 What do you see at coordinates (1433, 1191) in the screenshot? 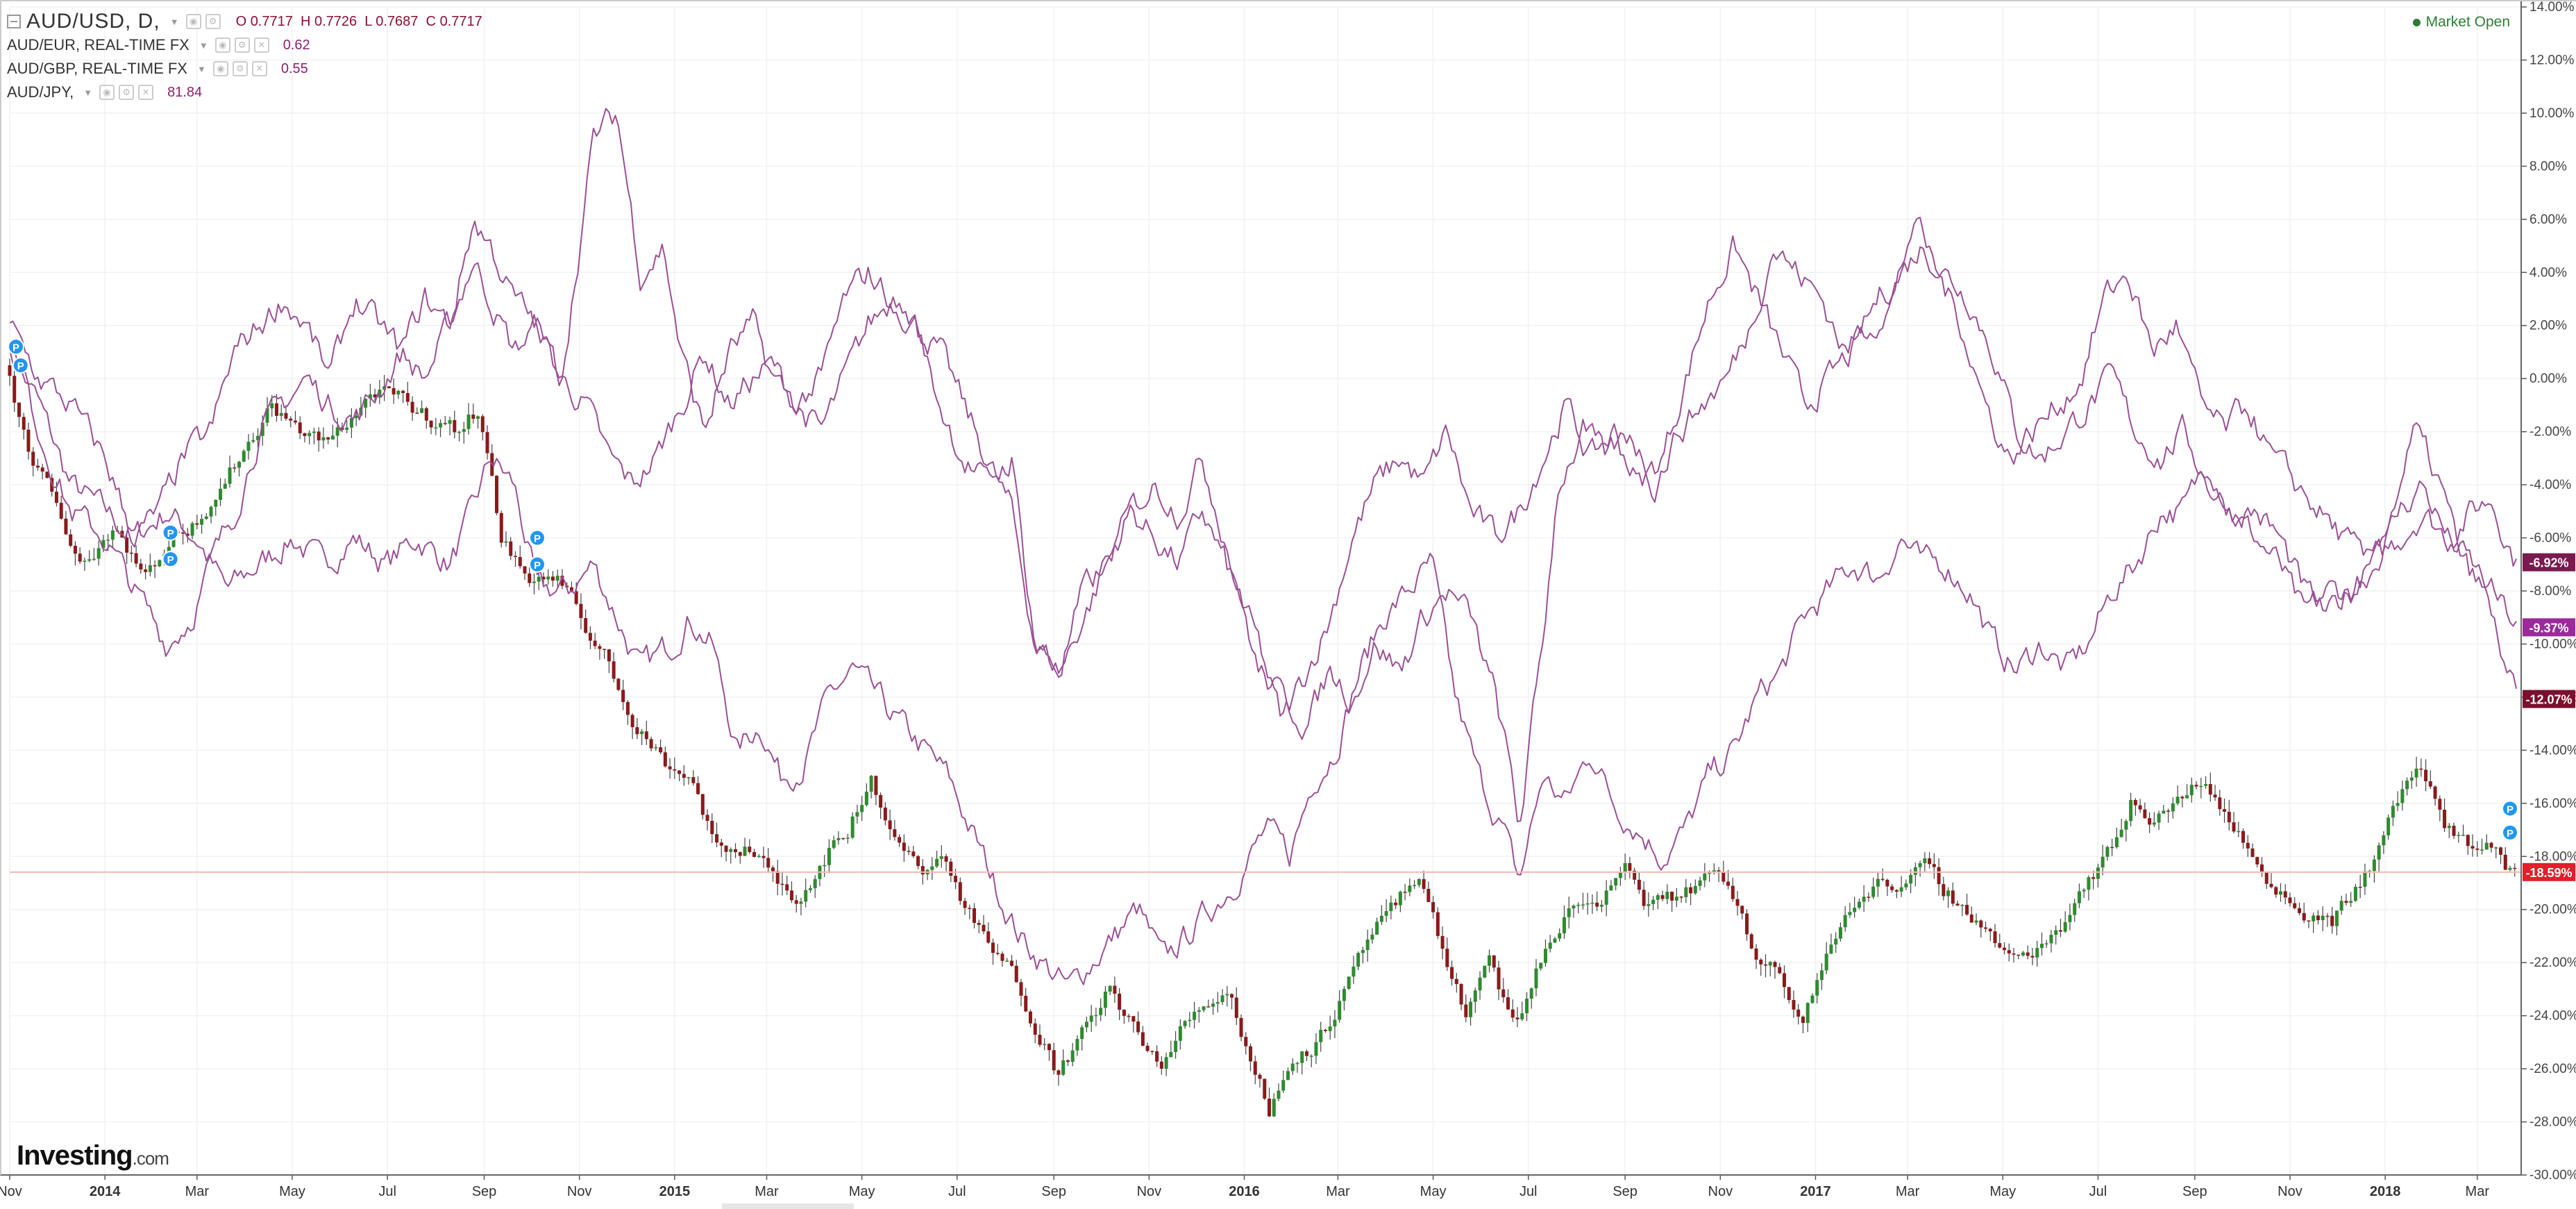
I see `x-tick-label: May` at bounding box center [1433, 1191].